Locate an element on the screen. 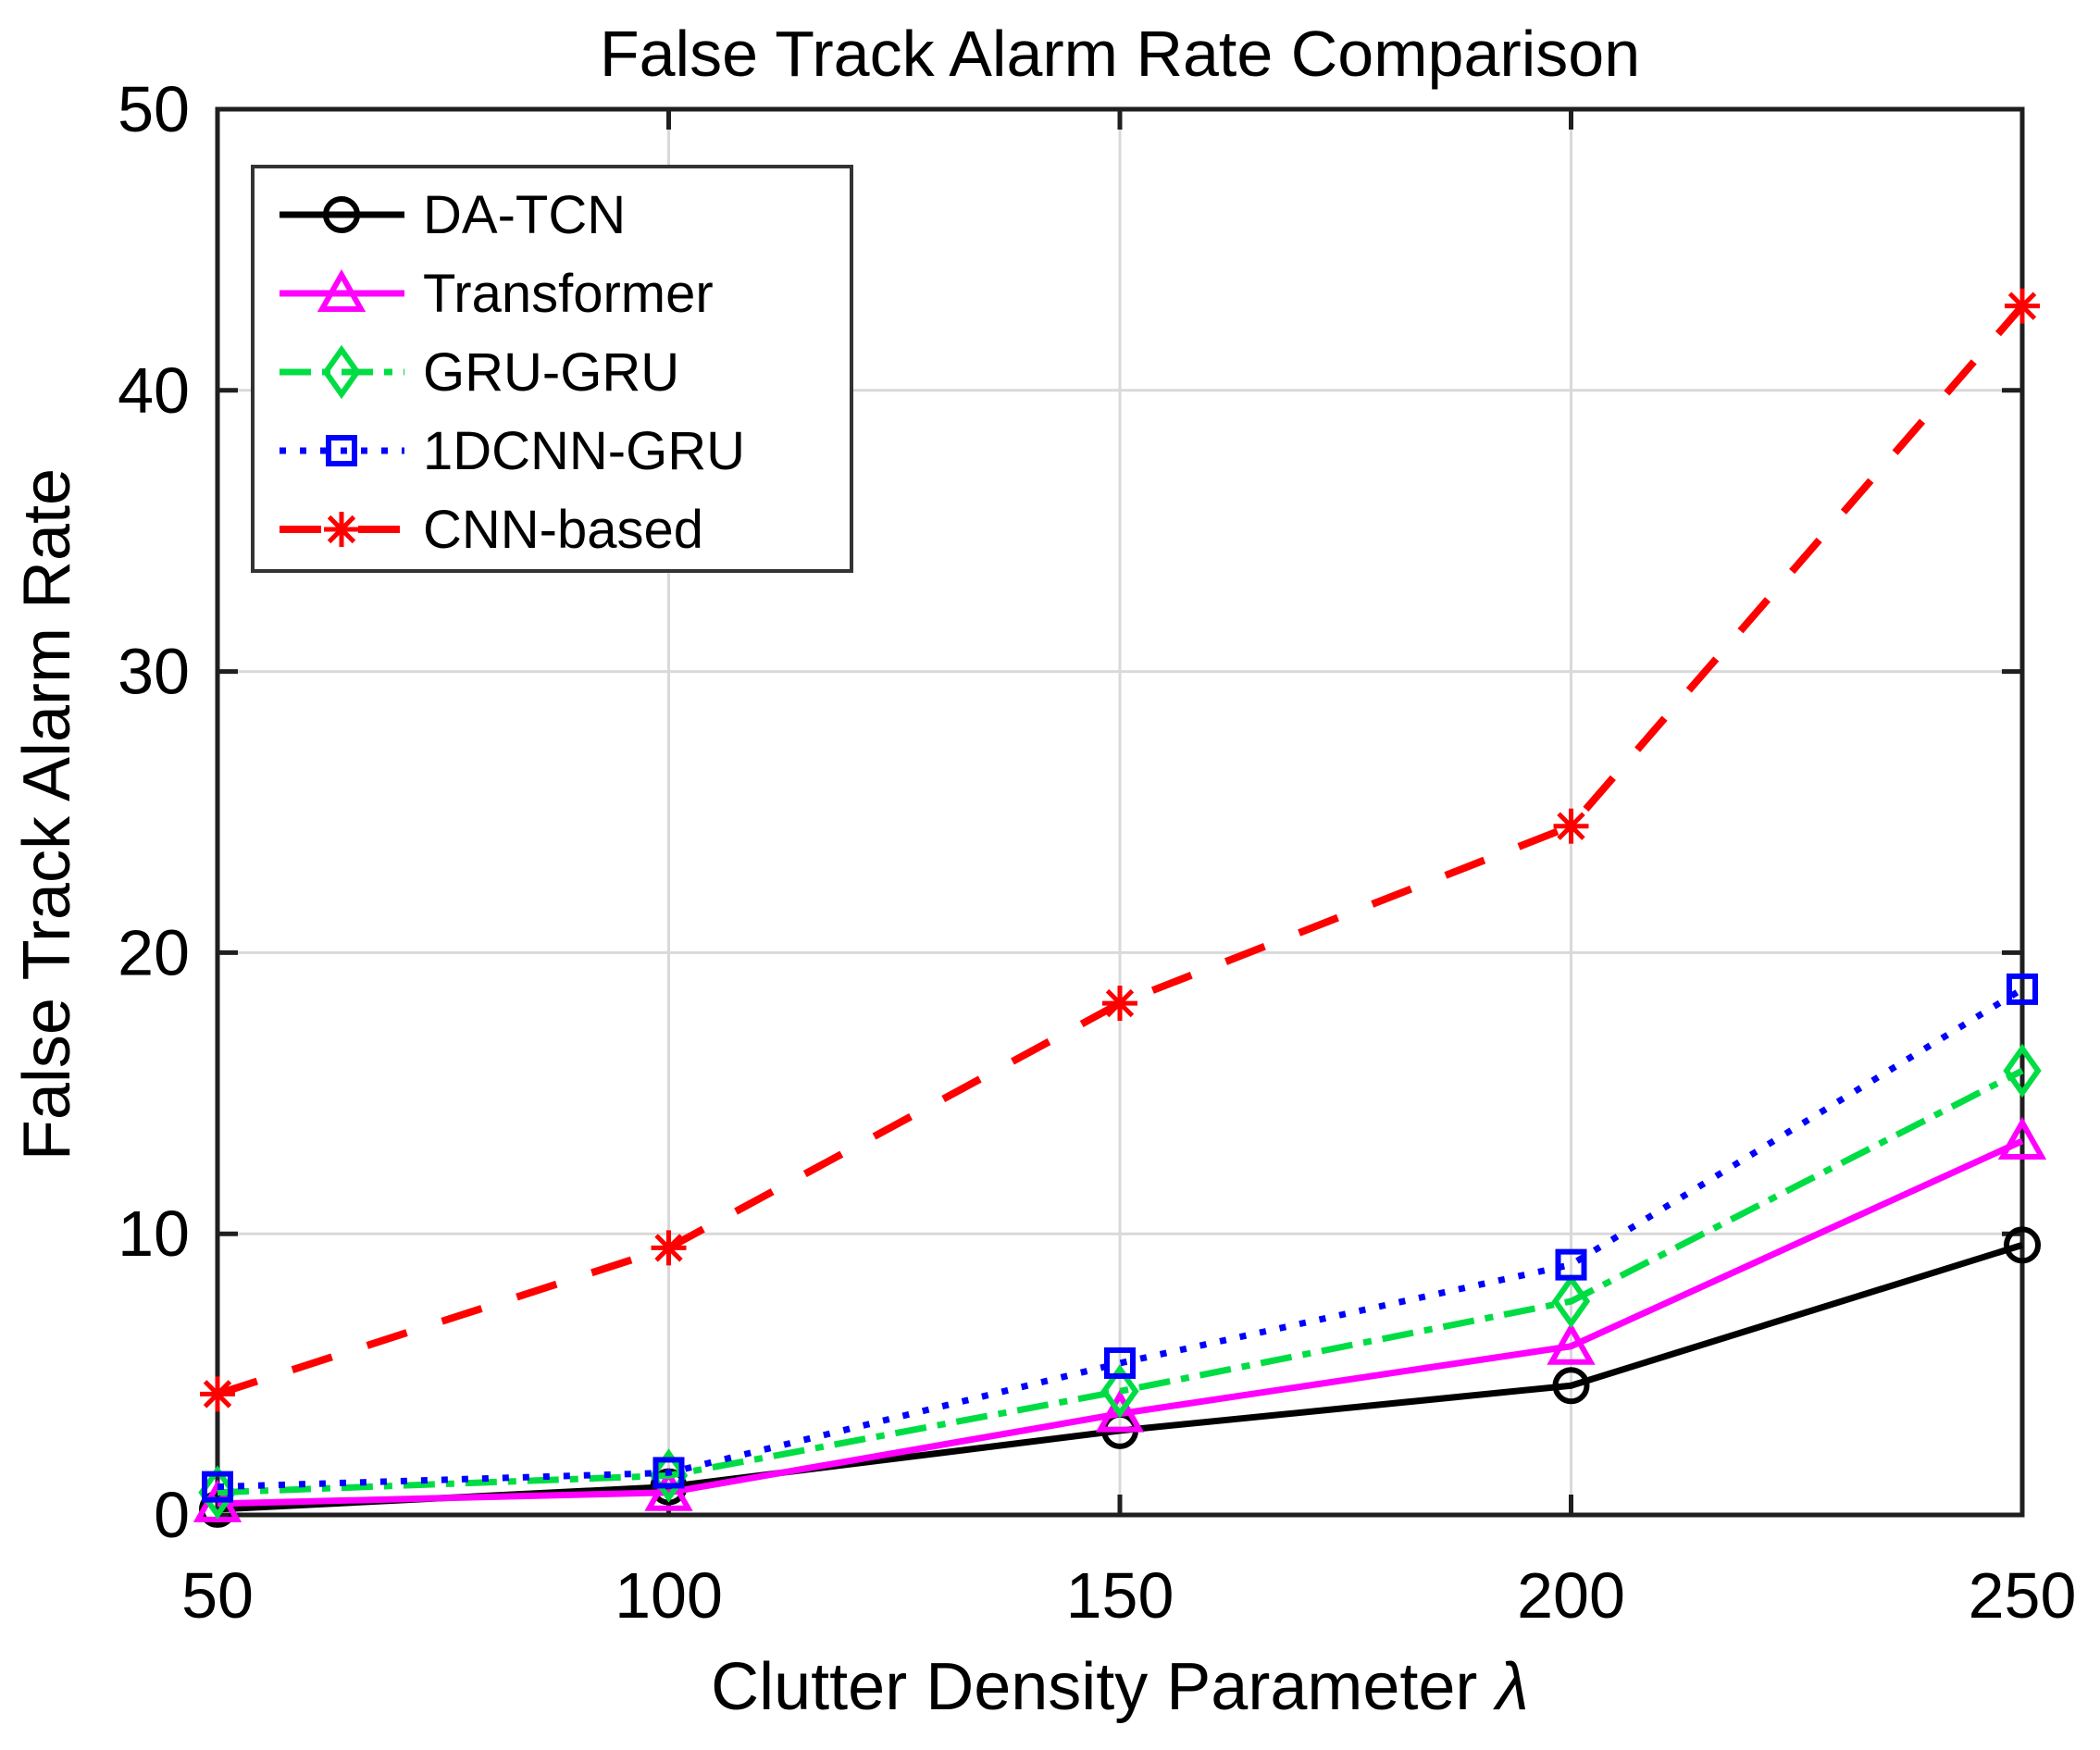  legend-label-1DCNN-GRU: 1DCNN-GRU is located at coordinates (584, 451).